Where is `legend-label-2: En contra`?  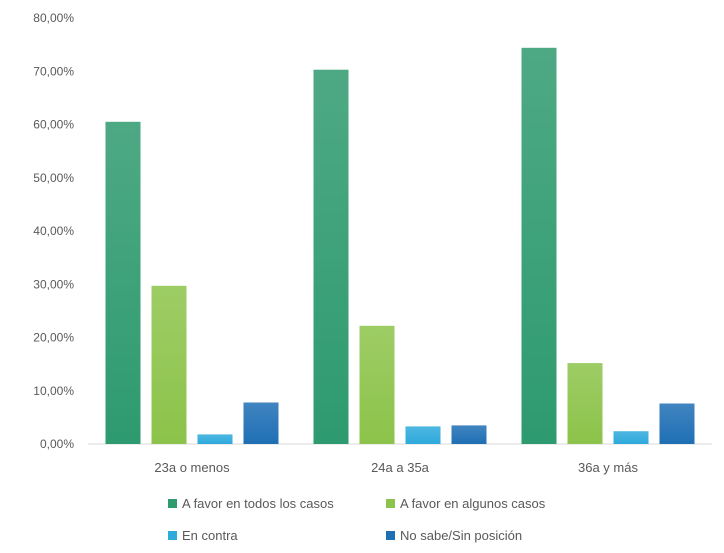
legend-label-2: En contra is located at coordinates (210, 535).